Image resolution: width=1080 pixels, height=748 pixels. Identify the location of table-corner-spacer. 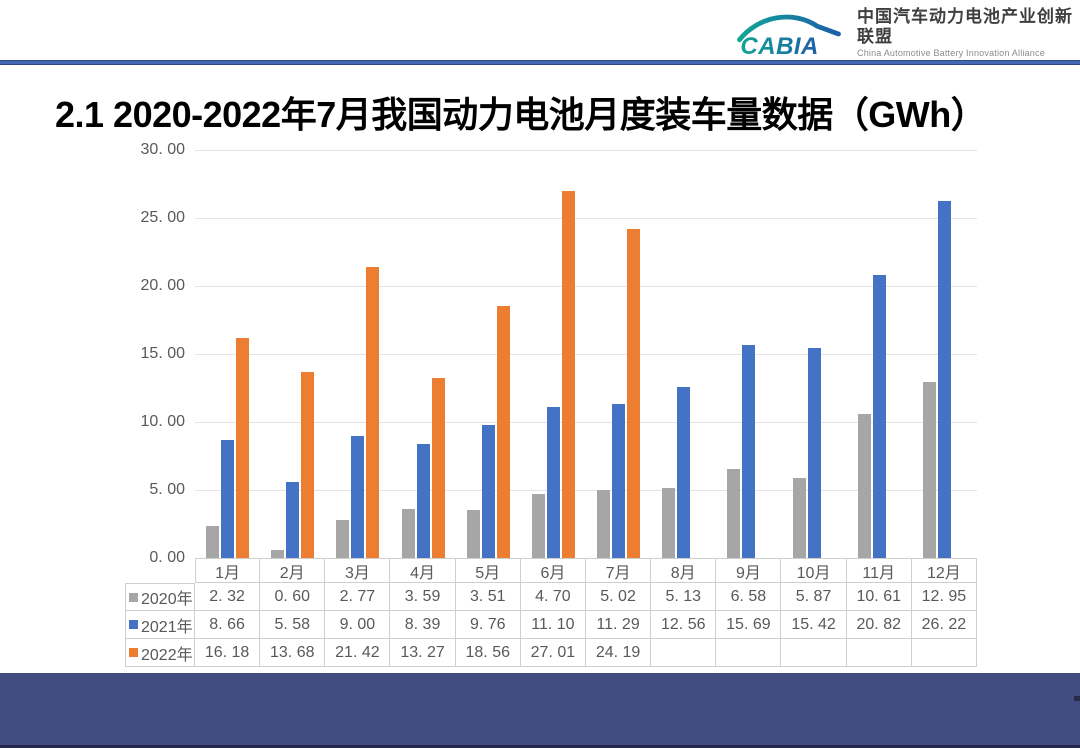
(160, 570).